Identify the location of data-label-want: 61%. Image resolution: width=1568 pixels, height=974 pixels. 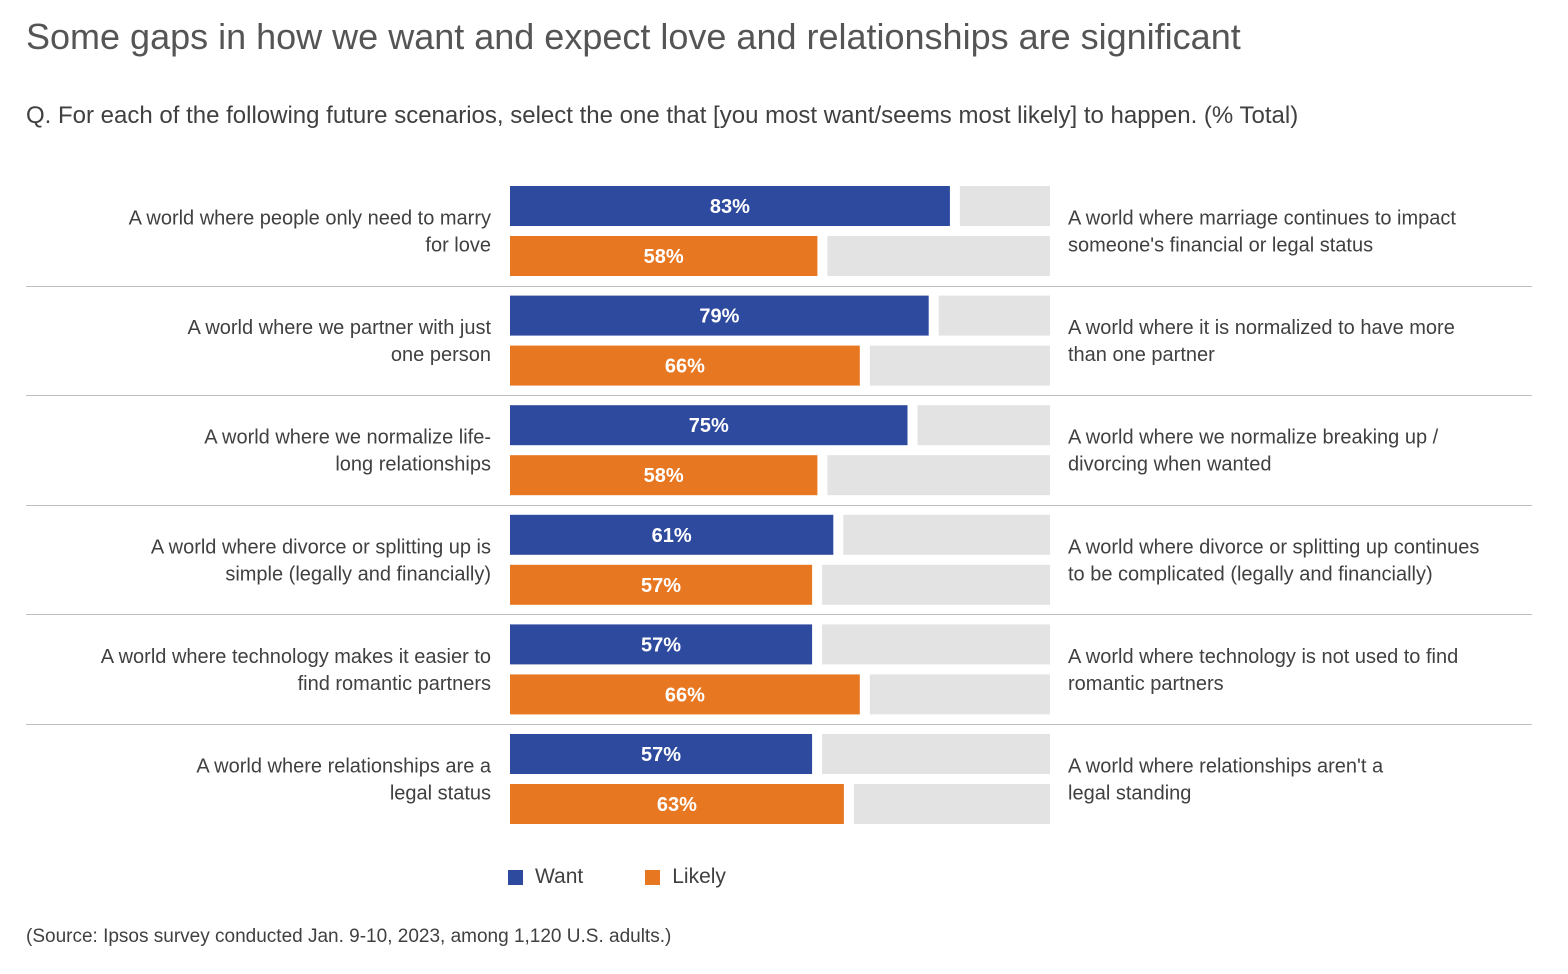
(672, 536).